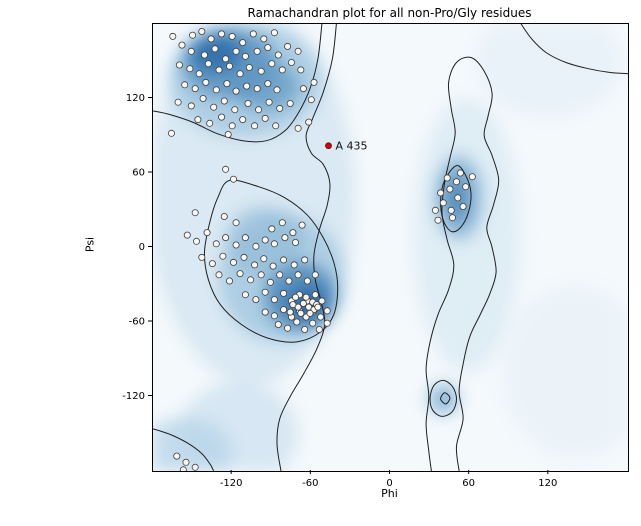 This screenshot has height=526, width=641. What do you see at coordinates (565, 371) in the screenshot?
I see `density-blob` at bounding box center [565, 371].